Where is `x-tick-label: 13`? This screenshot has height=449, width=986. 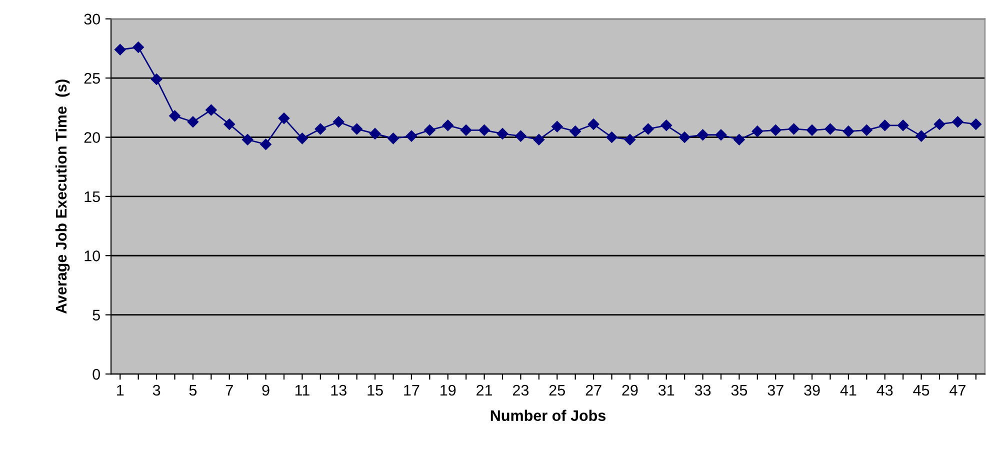
x-tick-label: 13 is located at coordinates (338, 390).